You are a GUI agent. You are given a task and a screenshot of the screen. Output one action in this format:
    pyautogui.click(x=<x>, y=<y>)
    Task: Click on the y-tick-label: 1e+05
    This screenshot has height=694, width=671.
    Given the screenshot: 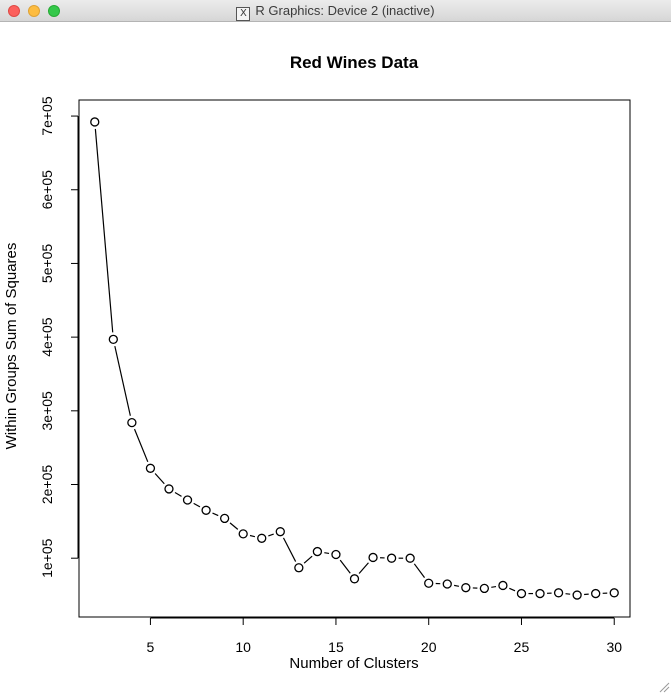 What is the action you would take?
    pyautogui.click(x=47, y=558)
    